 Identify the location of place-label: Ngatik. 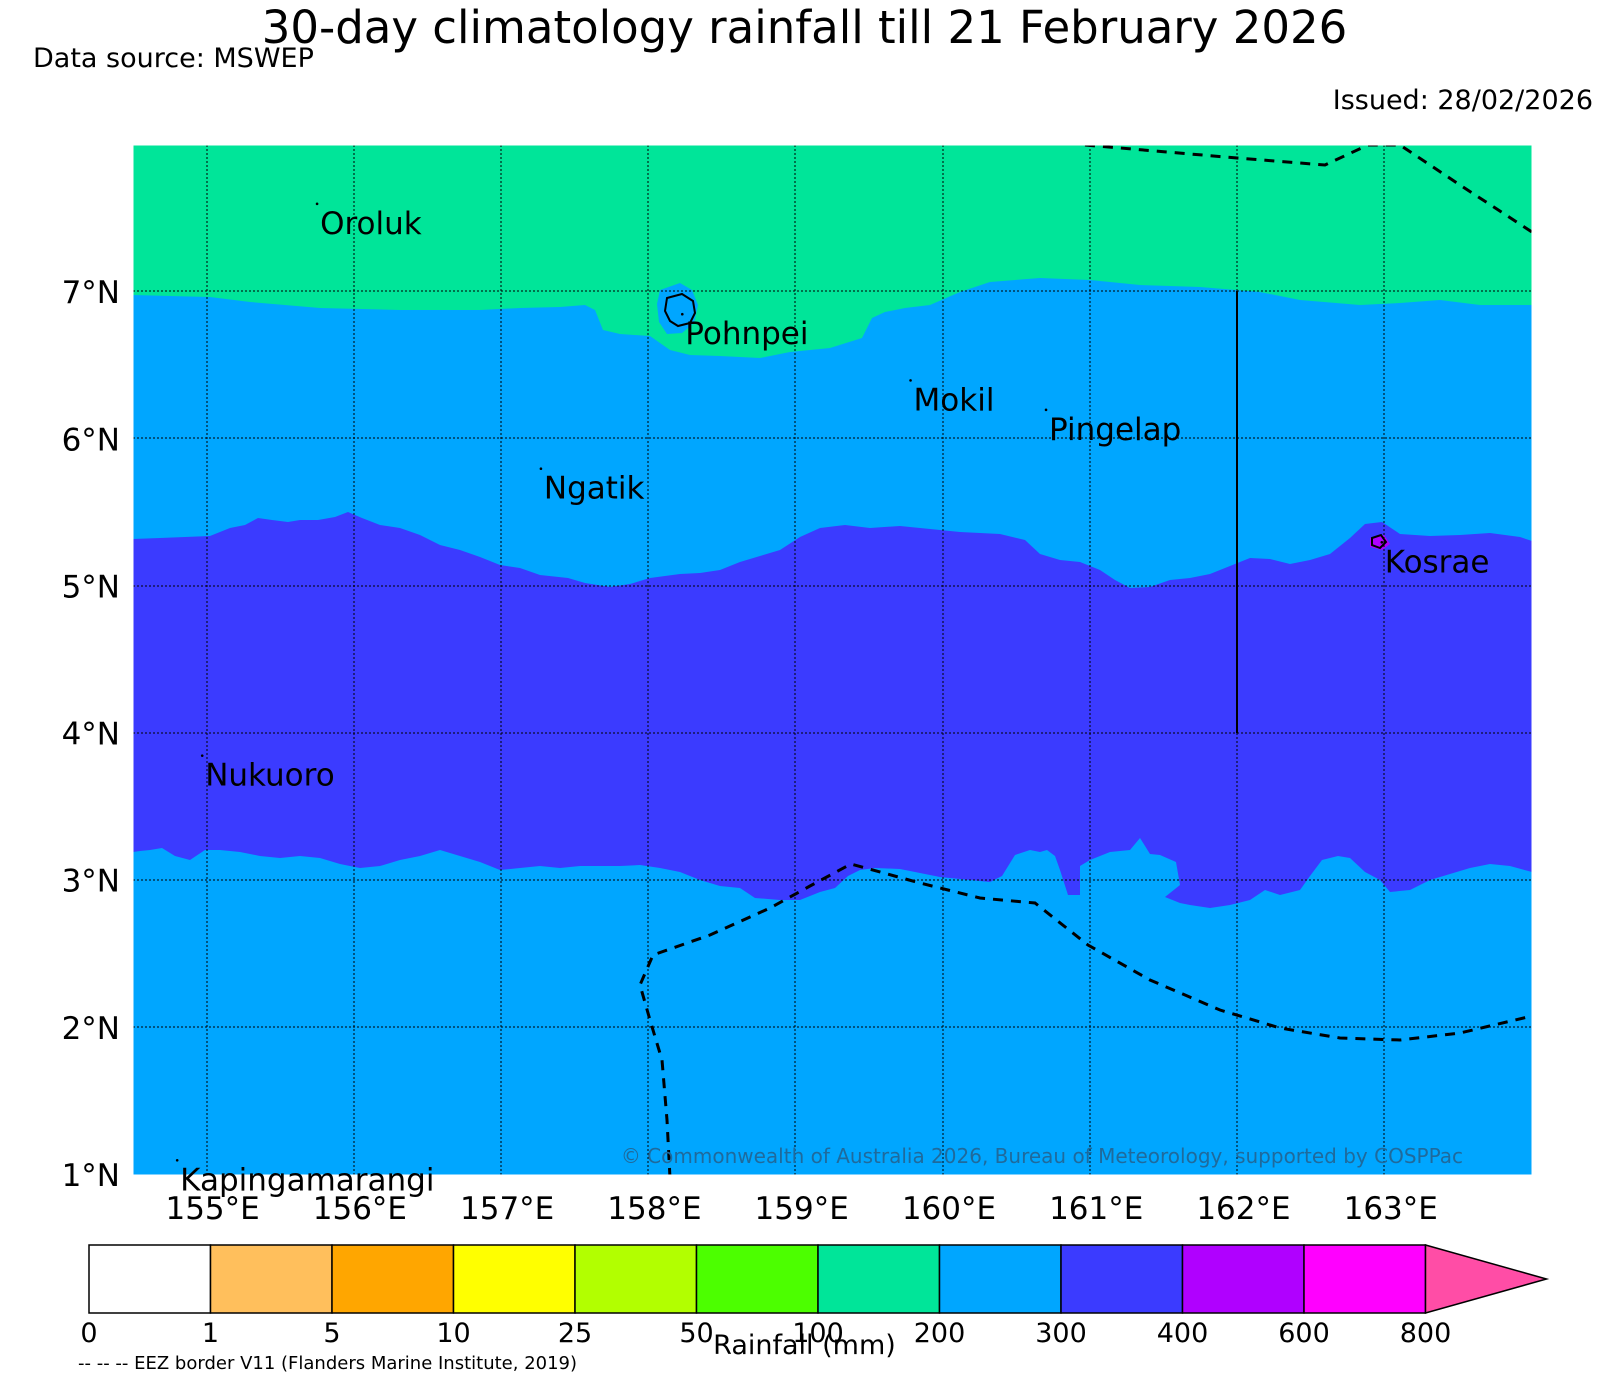
(594, 489).